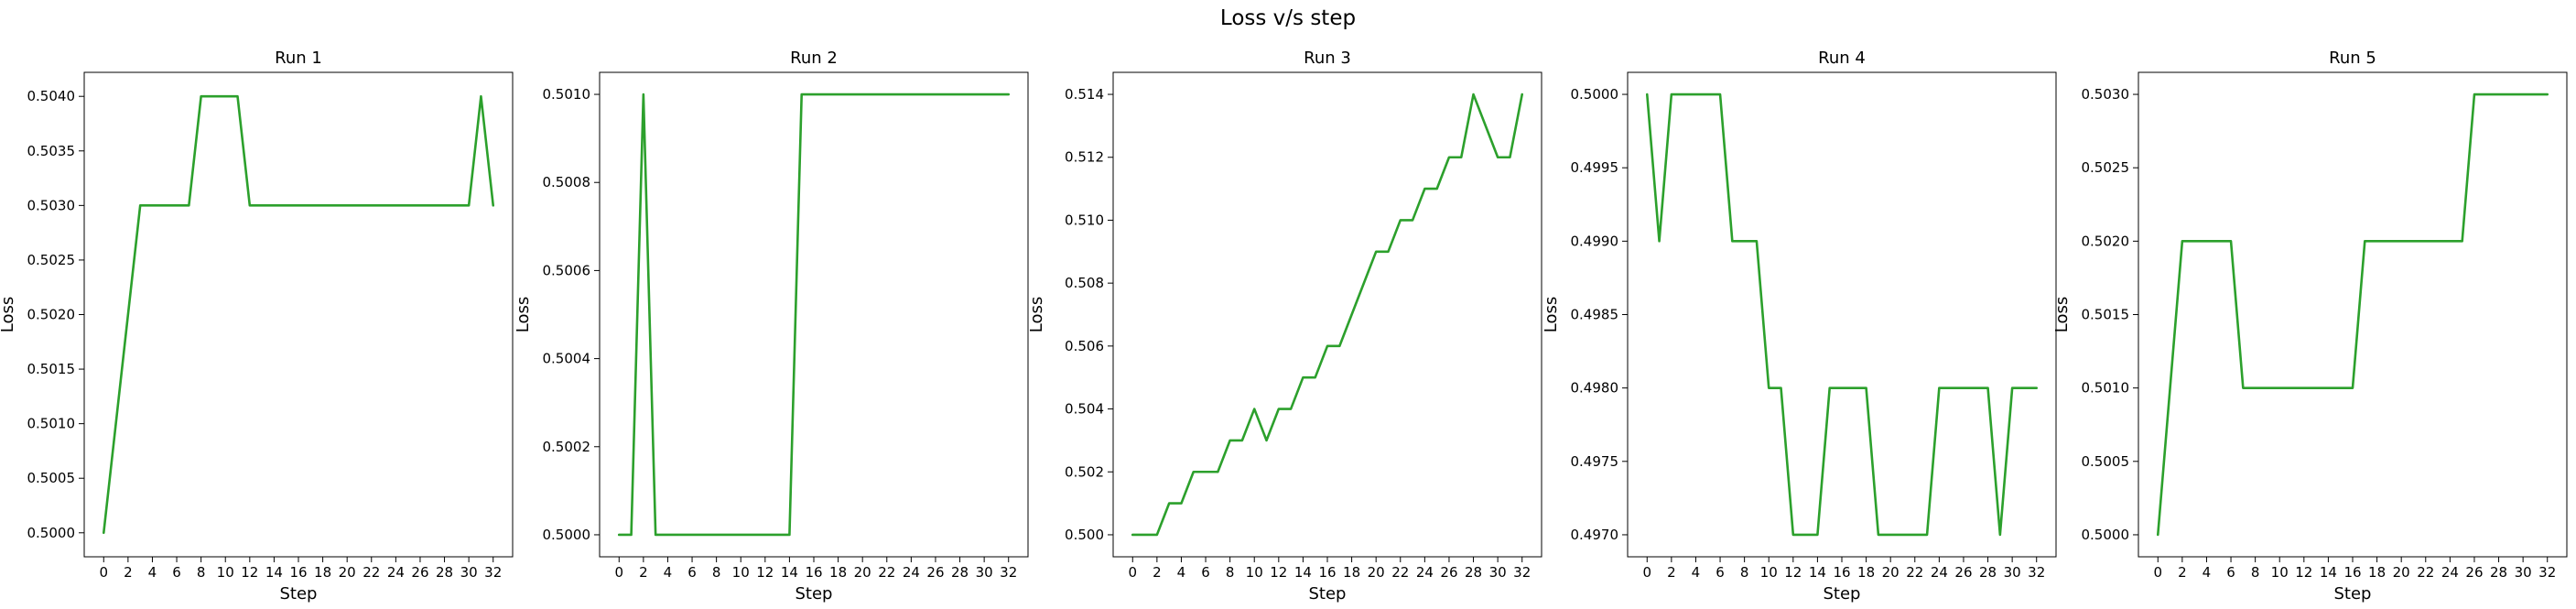  I want to click on x-tick-label: 32, so click(1009, 573).